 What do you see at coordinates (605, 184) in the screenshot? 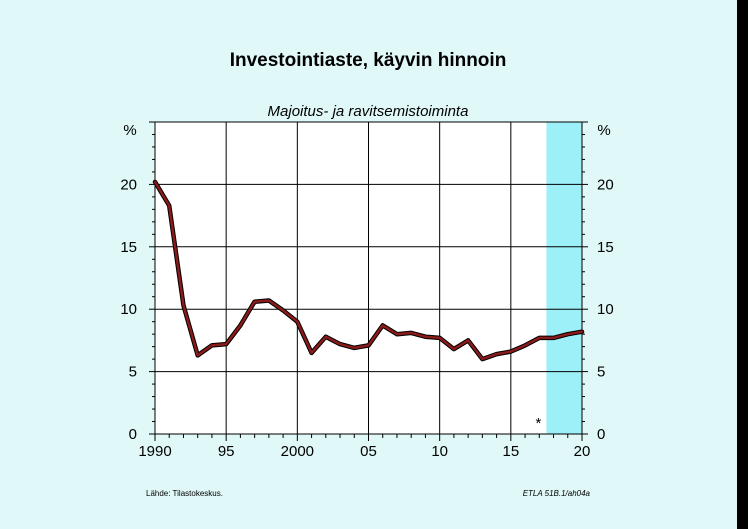
I see `y-tick-label-right: 20` at bounding box center [605, 184].